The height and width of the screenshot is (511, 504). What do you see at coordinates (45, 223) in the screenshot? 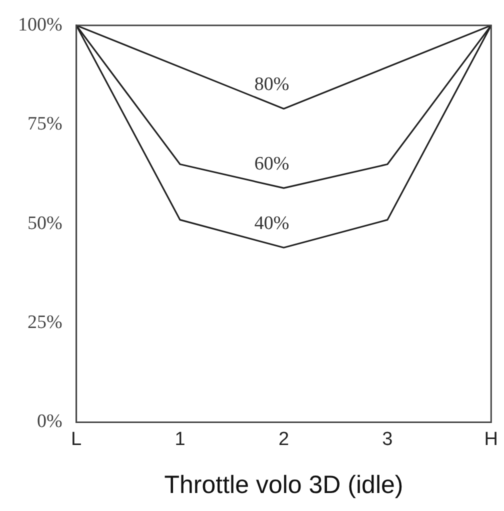
I see `y-tick-label: 50%` at bounding box center [45, 223].